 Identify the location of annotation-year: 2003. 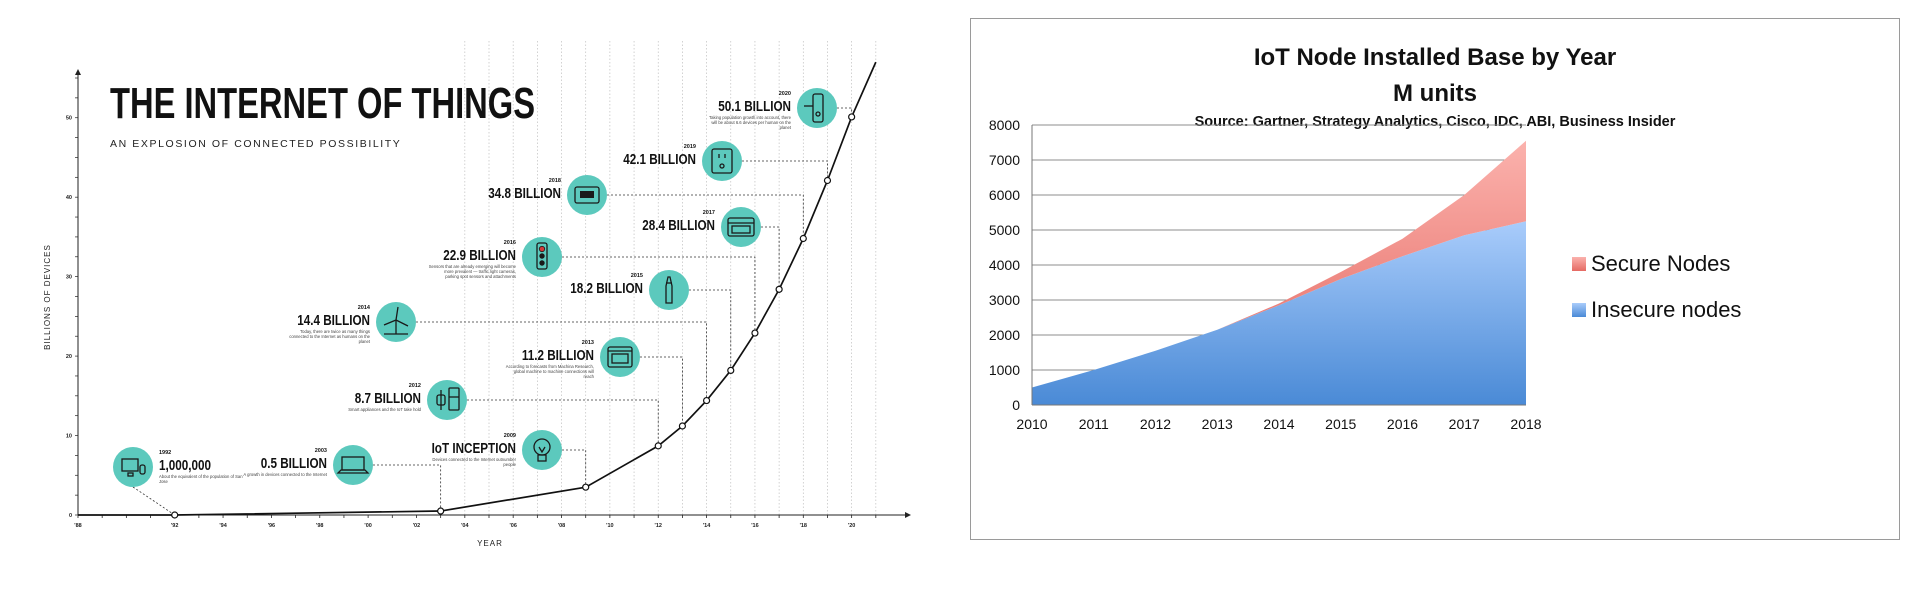
(321, 451).